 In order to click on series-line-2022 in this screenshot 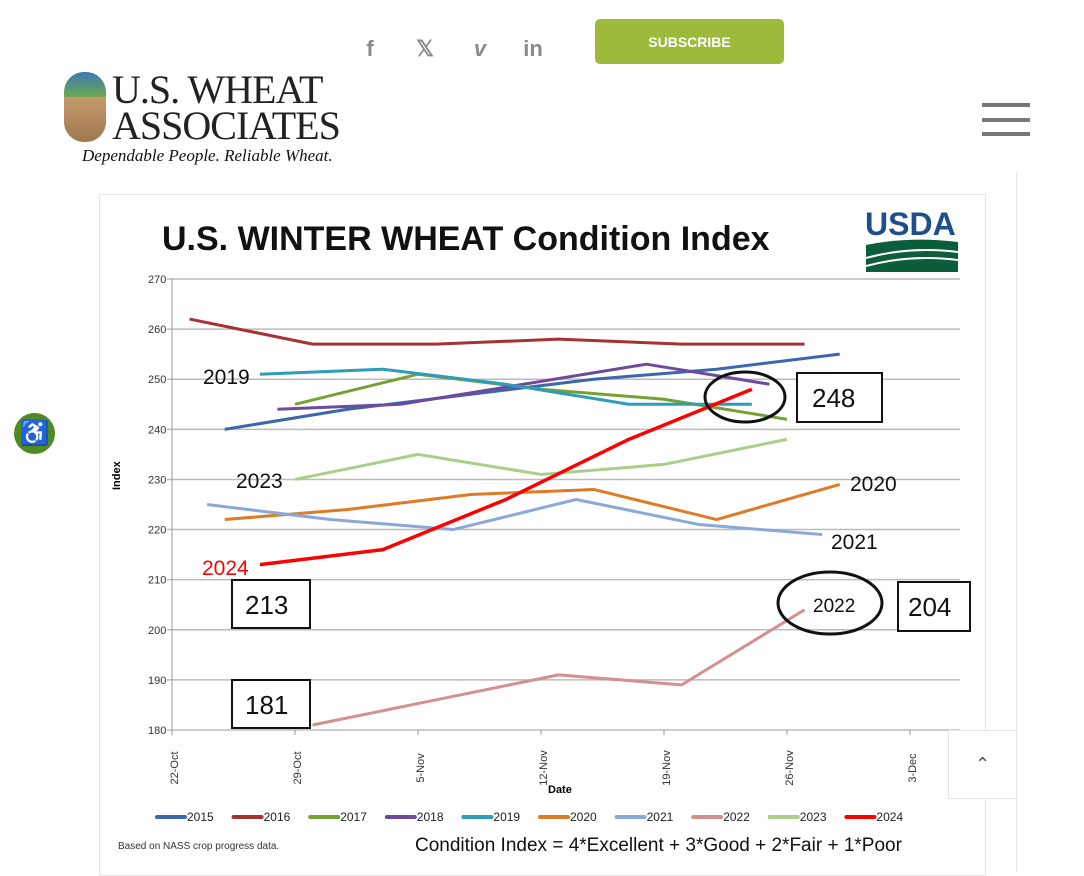, I will do `click(559, 667)`.